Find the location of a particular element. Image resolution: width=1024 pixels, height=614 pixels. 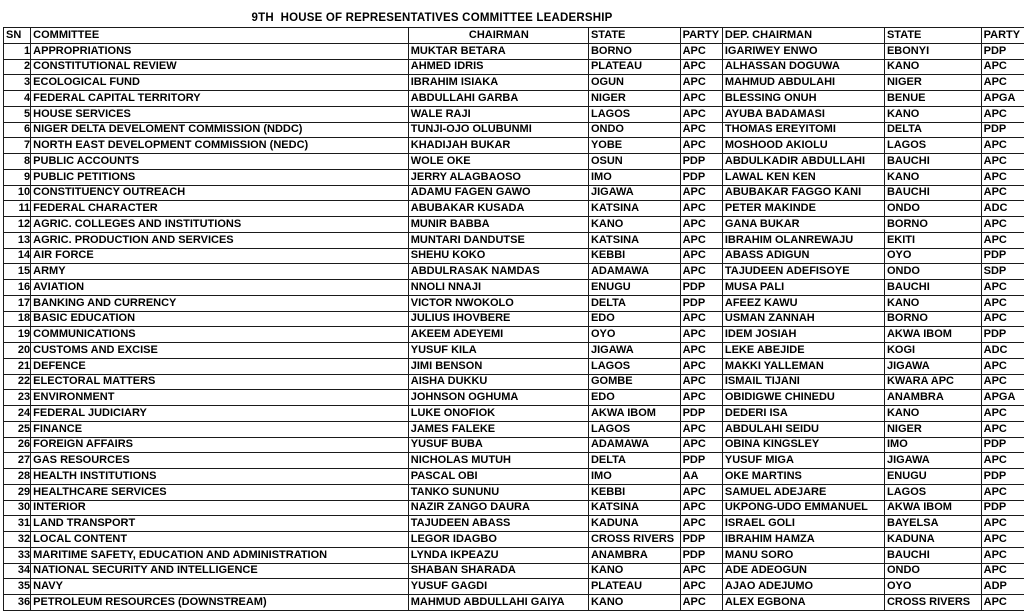

cell-chairman: MUKTAR BETARA is located at coordinates (498, 51).